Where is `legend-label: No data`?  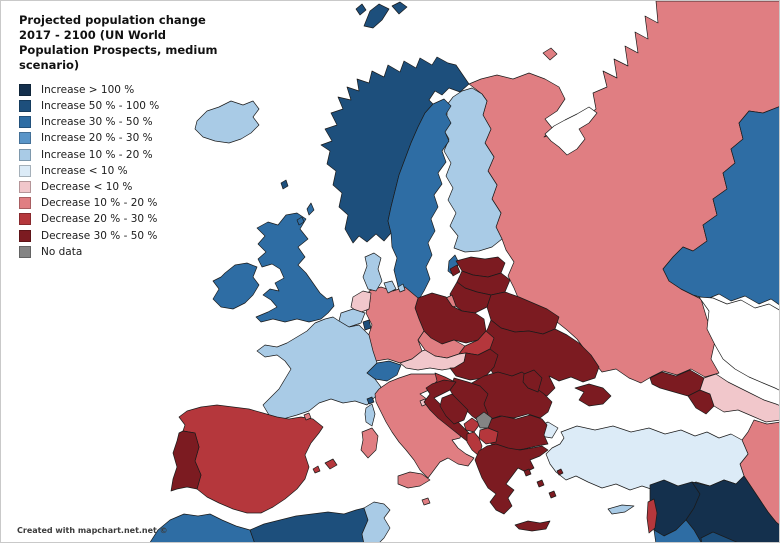
legend-label: No data is located at coordinates (62, 251).